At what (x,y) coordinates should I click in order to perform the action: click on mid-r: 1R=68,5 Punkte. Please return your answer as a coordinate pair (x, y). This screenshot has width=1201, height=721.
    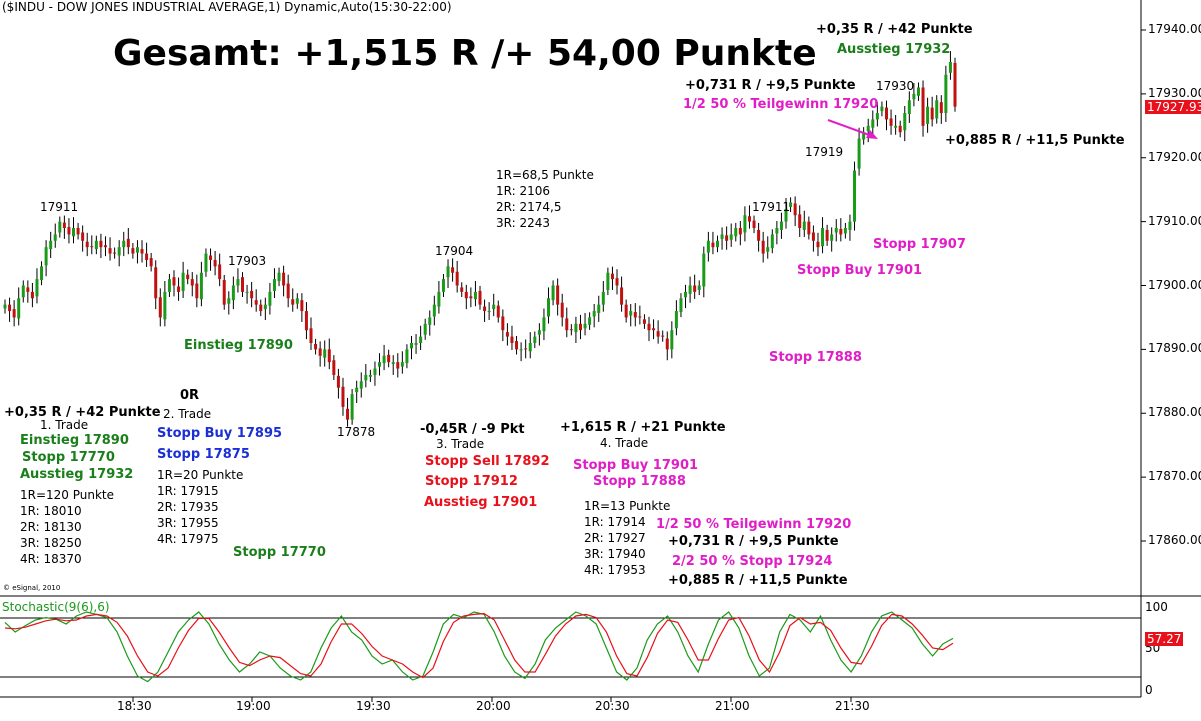
    Looking at the image, I should click on (545, 175).